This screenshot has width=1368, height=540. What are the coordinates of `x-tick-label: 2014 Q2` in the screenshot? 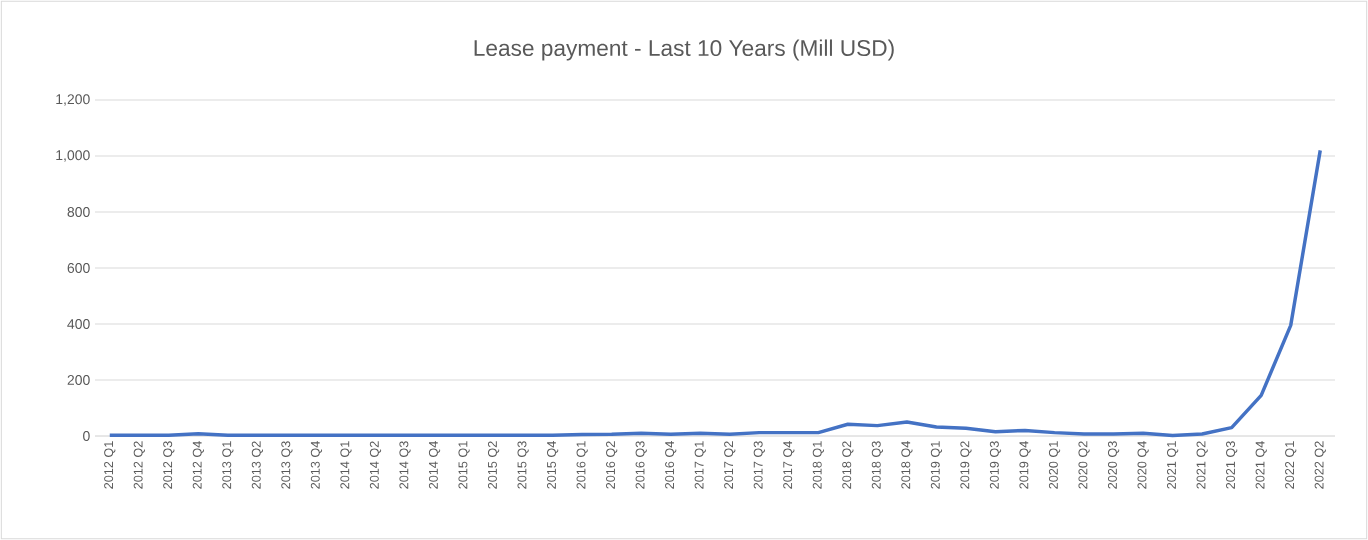 It's located at (375, 465).